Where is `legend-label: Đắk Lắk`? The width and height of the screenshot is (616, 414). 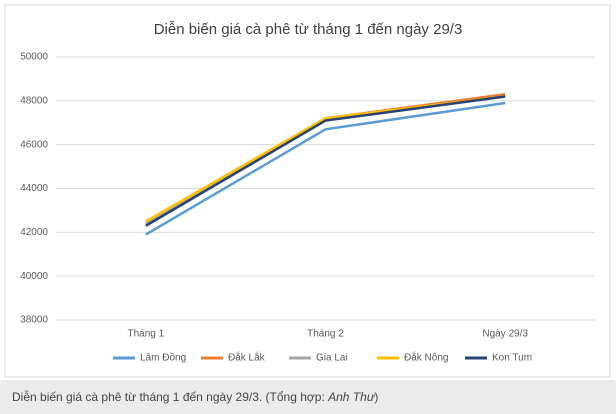 legend-label: Đắk Lắk is located at coordinates (247, 357).